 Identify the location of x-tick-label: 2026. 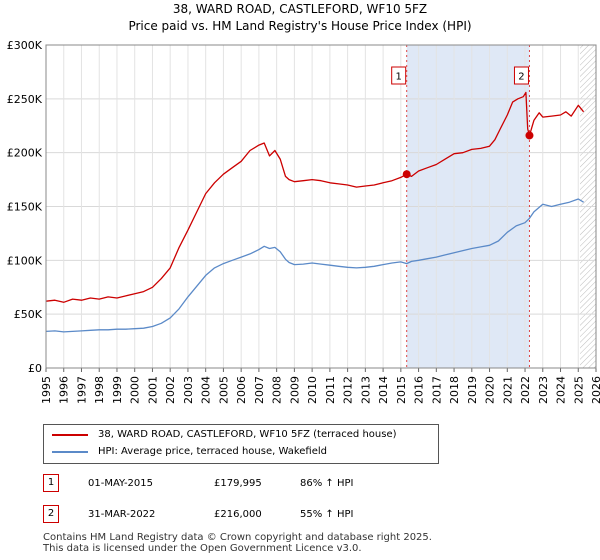
(595, 390).